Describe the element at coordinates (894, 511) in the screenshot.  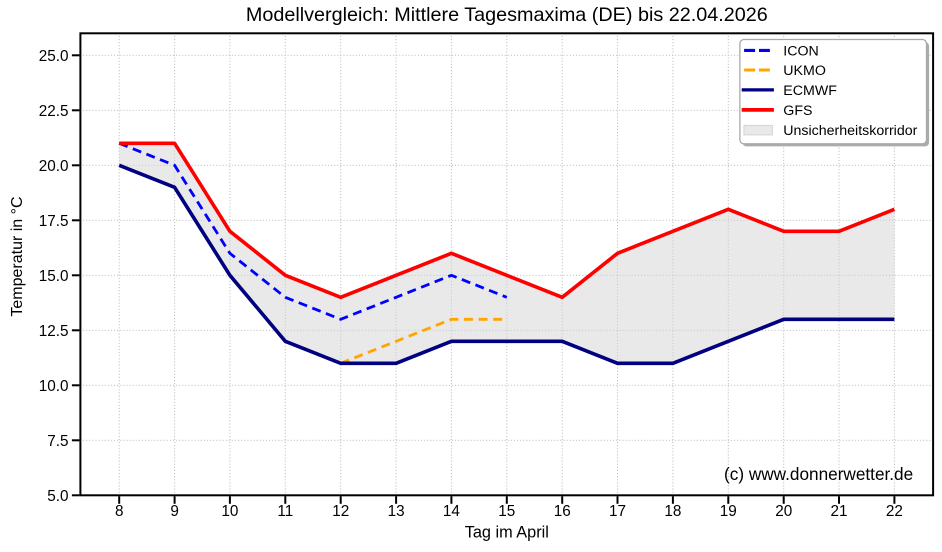
I see `svg-text: 22` at that location.